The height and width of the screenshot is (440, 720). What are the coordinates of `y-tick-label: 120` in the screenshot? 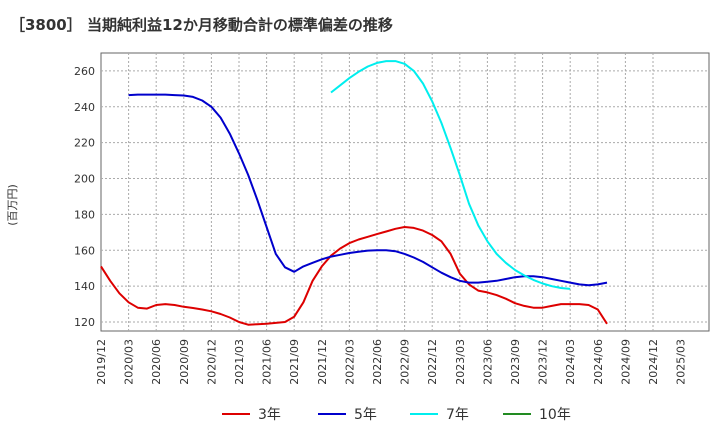 It's located at (84, 322).